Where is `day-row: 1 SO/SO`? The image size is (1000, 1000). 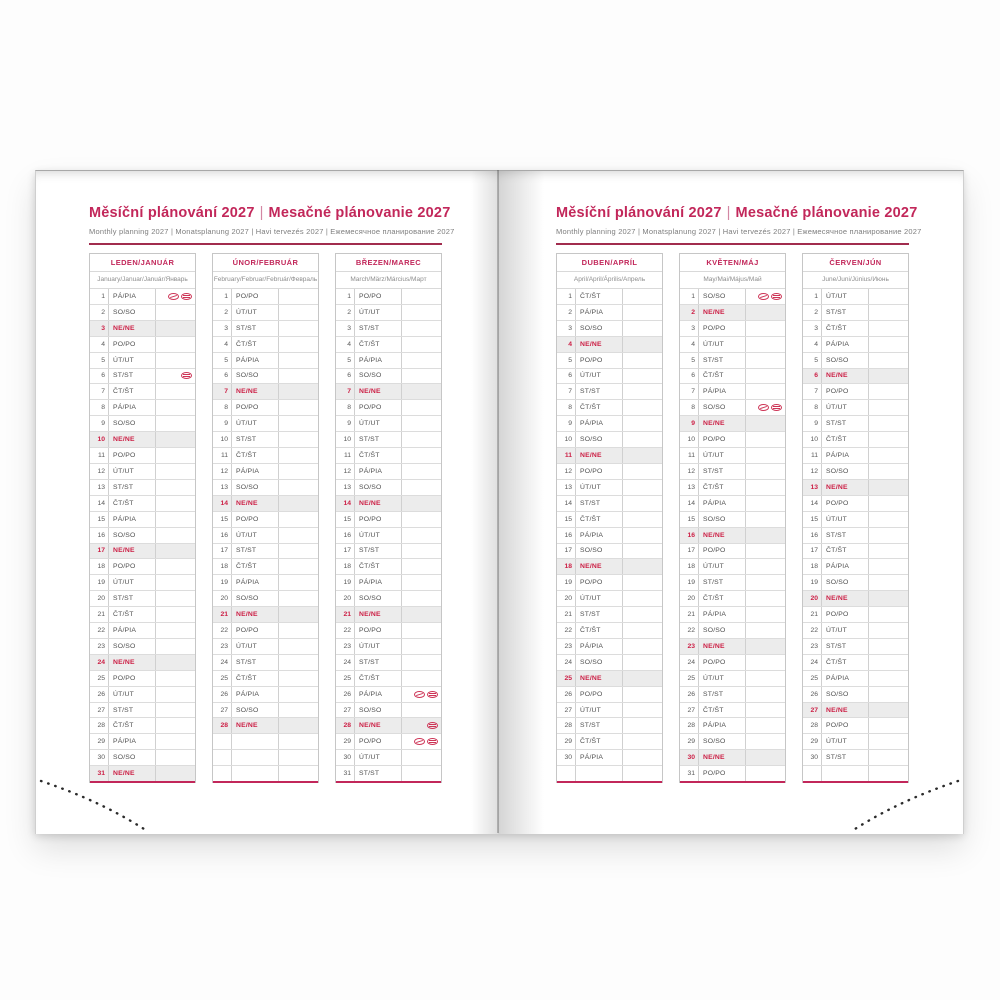
day-row: 1 SO/SO is located at coordinates (732, 297).